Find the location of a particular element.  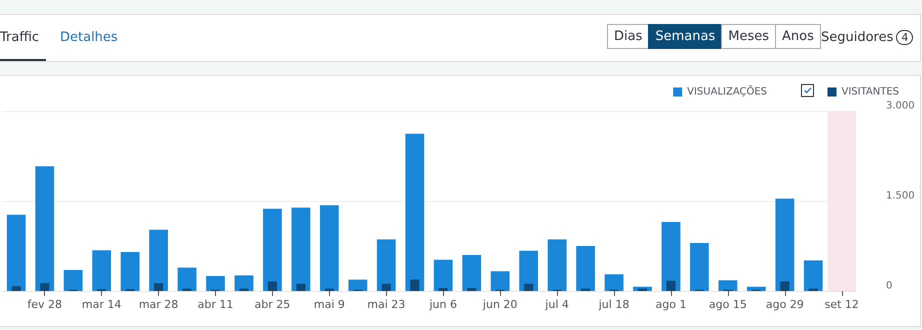

x-tick-label: jun 20 is located at coordinates (500, 304).